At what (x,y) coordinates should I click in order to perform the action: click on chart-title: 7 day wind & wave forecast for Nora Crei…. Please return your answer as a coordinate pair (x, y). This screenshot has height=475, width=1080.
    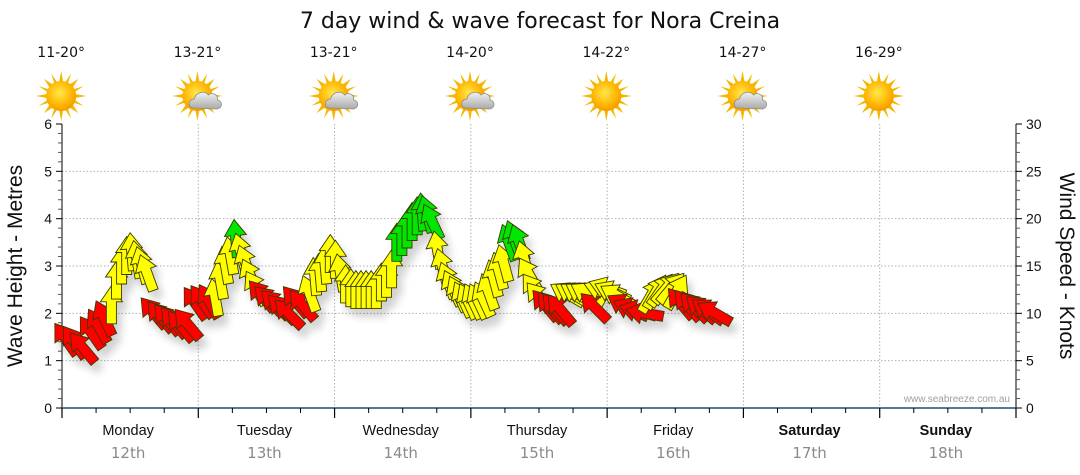
    Looking at the image, I should click on (540, 21).